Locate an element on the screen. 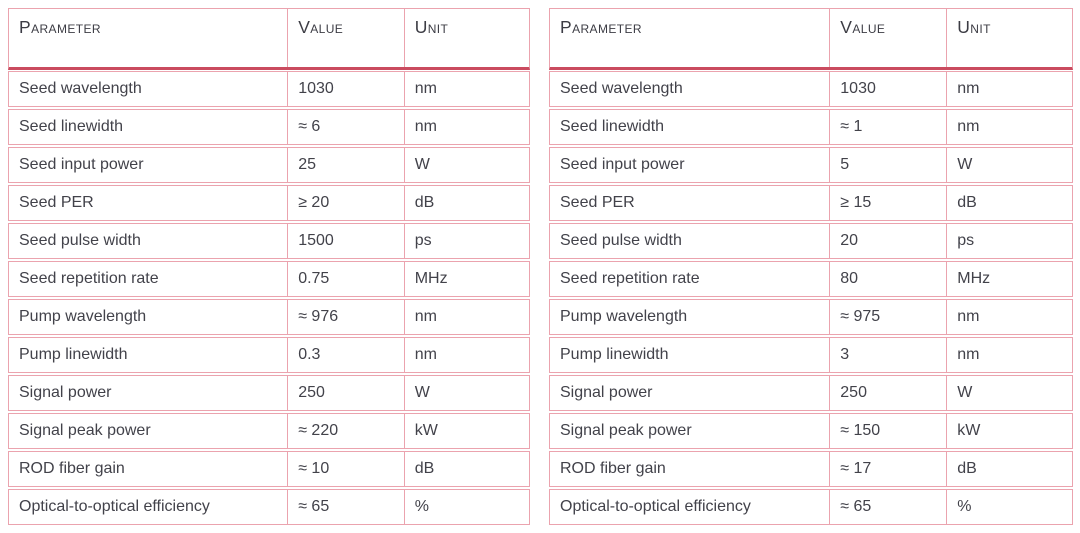 This screenshot has height=533, width=1080. parameter-cell: Signal peak power is located at coordinates (85, 430).